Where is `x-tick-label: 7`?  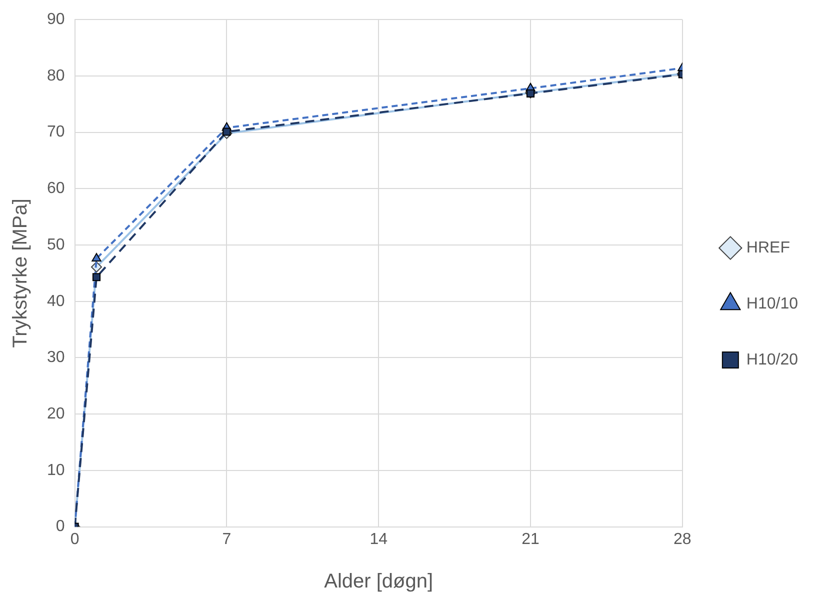 x-tick-label: 7 is located at coordinates (227, 539).